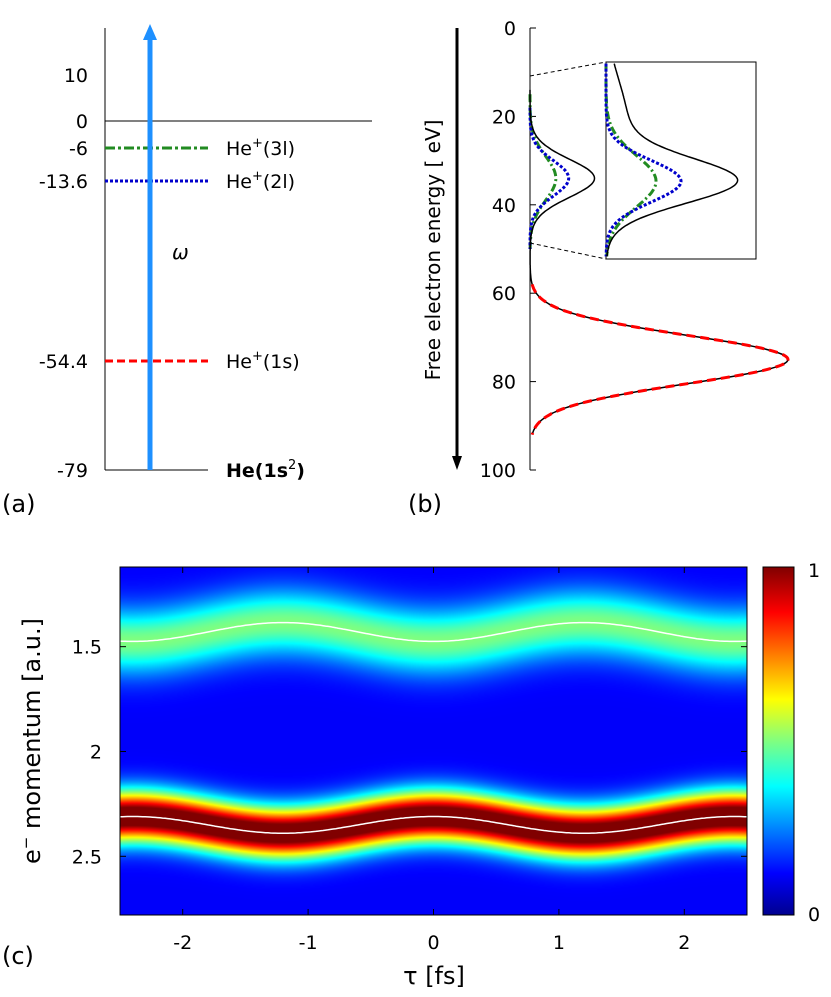 This screenshot has width=831, height=997. What do you see at coordinates (433, 824) in the screenshot?
I see `ridge-line-lower` at bounding box center [433, 824].